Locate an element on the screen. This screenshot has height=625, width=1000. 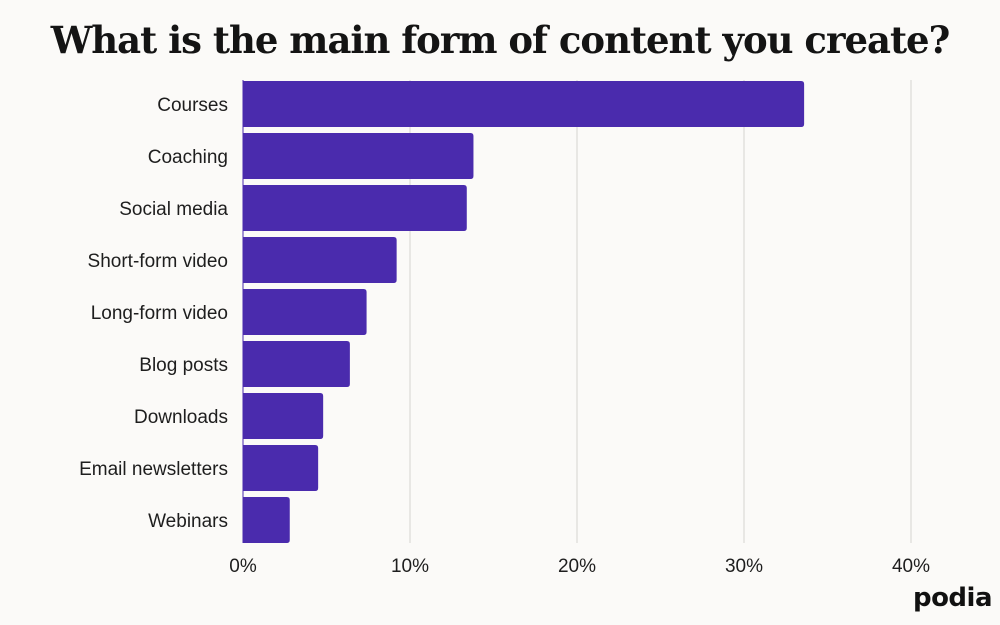
x-tick-labels: 0% 10% 20% 30% 40% is located at coordinates (579, 566).